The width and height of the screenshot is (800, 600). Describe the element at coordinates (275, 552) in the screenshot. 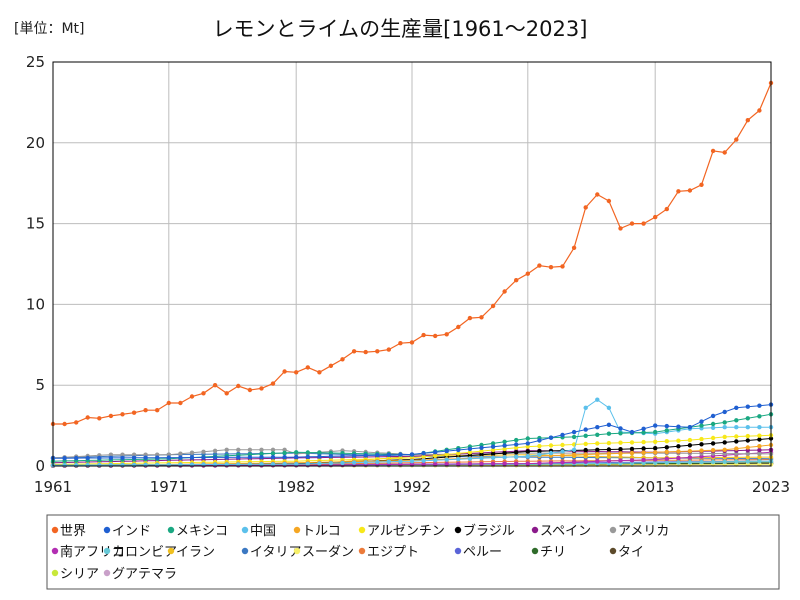

I see `legend-label: イタリア` at that location.